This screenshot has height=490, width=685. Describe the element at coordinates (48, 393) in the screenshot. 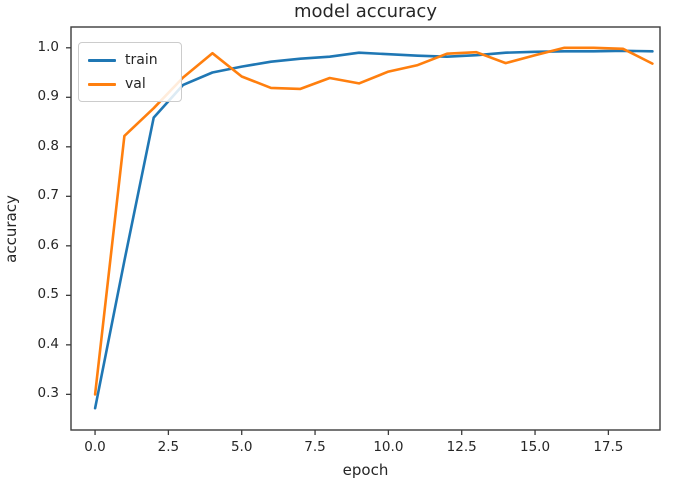

I see `y-tick-label: 0.3` at that location.